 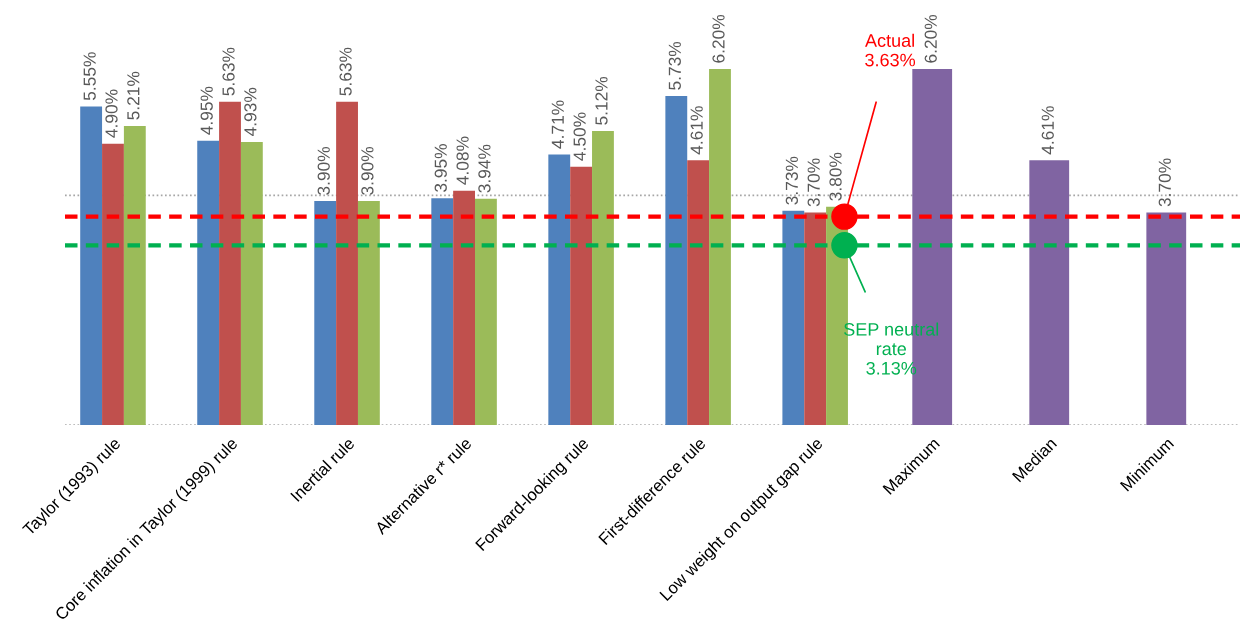 What do you see at coordinates (890, 50) in the screenshot?
I see `ref-line-label: Actual 3.63%` at bounding box center [890, 50].